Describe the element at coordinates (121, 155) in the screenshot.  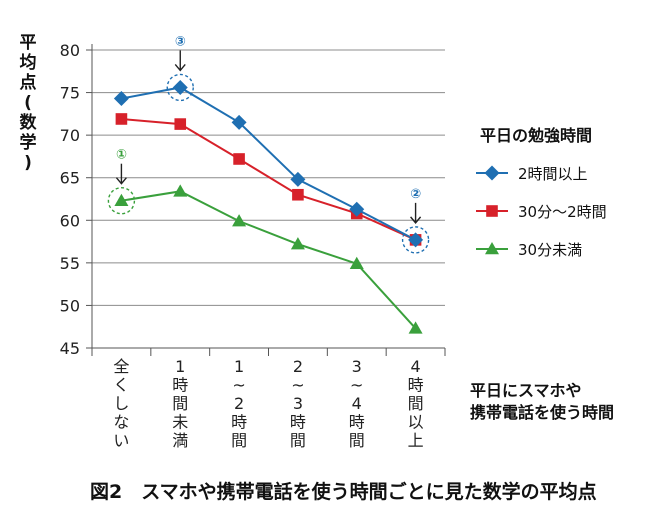
I see `annotation-number: ①` at that location.